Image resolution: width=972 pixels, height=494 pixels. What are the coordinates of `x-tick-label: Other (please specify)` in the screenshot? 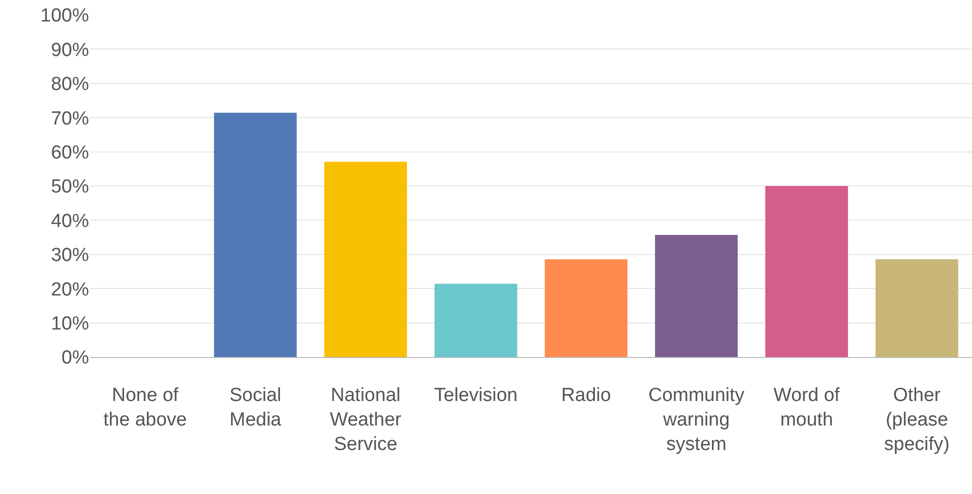 It's located at (917, 420).